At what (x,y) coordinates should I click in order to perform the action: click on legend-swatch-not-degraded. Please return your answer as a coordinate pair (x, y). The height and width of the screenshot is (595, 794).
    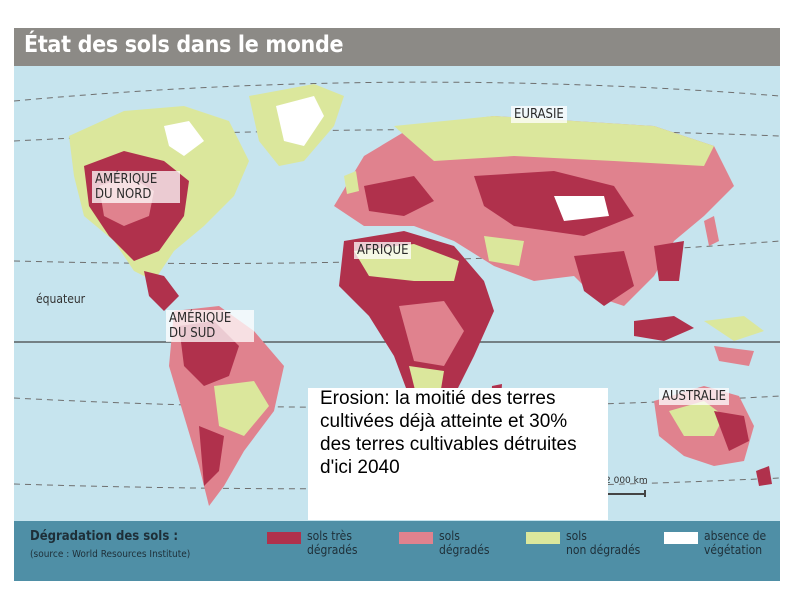
    Looking at the image, I should click on (543, 538).